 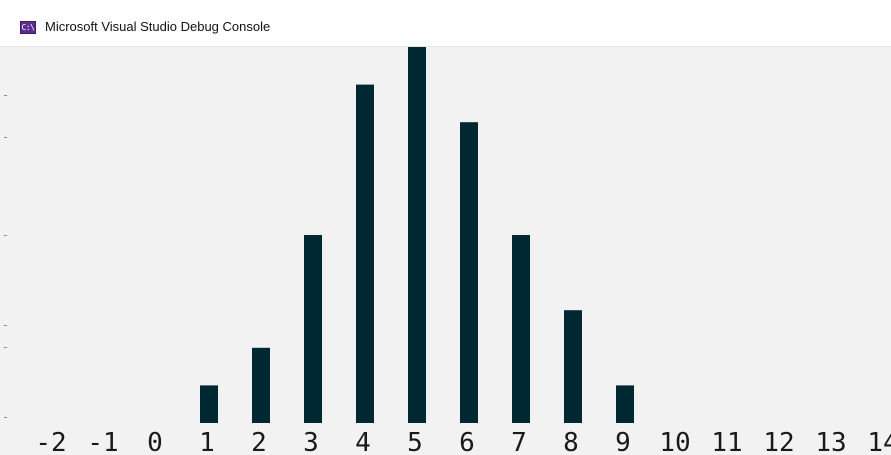 I want to click on x-tick-label: 4, so click(x=363, y=441).